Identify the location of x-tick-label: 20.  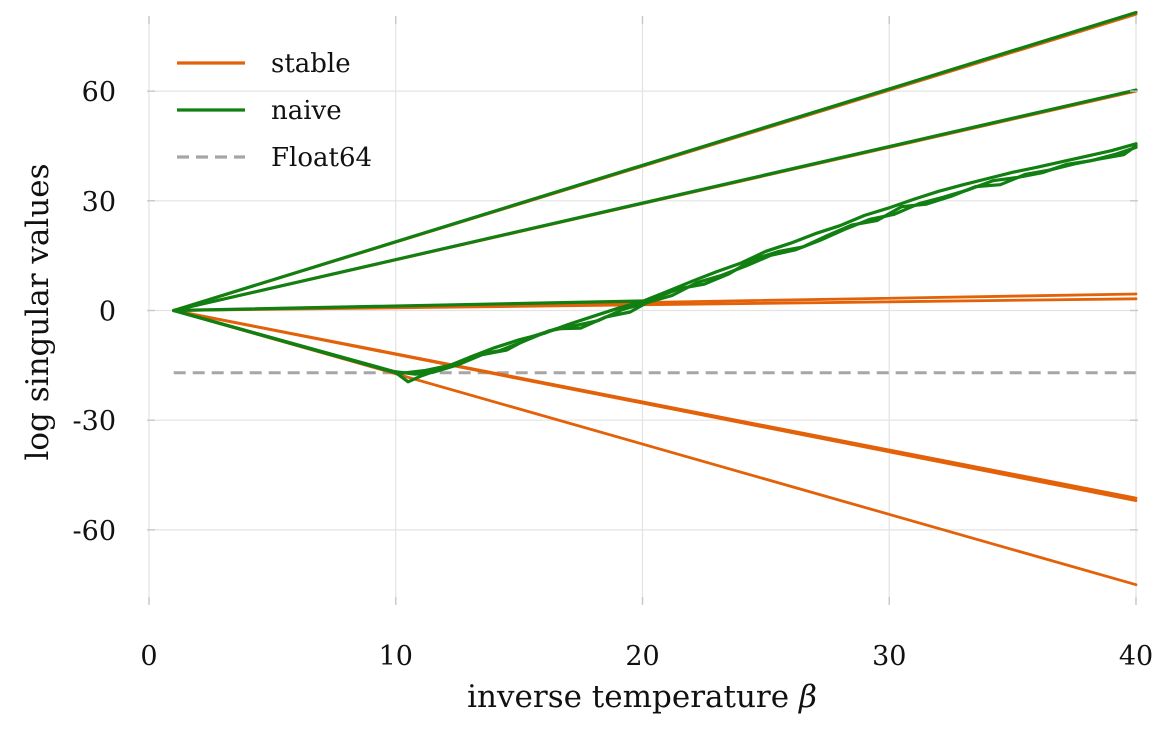
(642, 656).